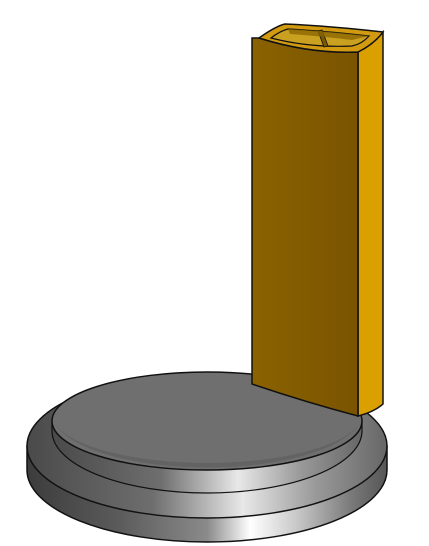 The width and height of the screenshot is (429, 546). What do you see at coordinates (370, 223) in the screenshot?
I see `upright-post-side` at bounding box center [370, 223].